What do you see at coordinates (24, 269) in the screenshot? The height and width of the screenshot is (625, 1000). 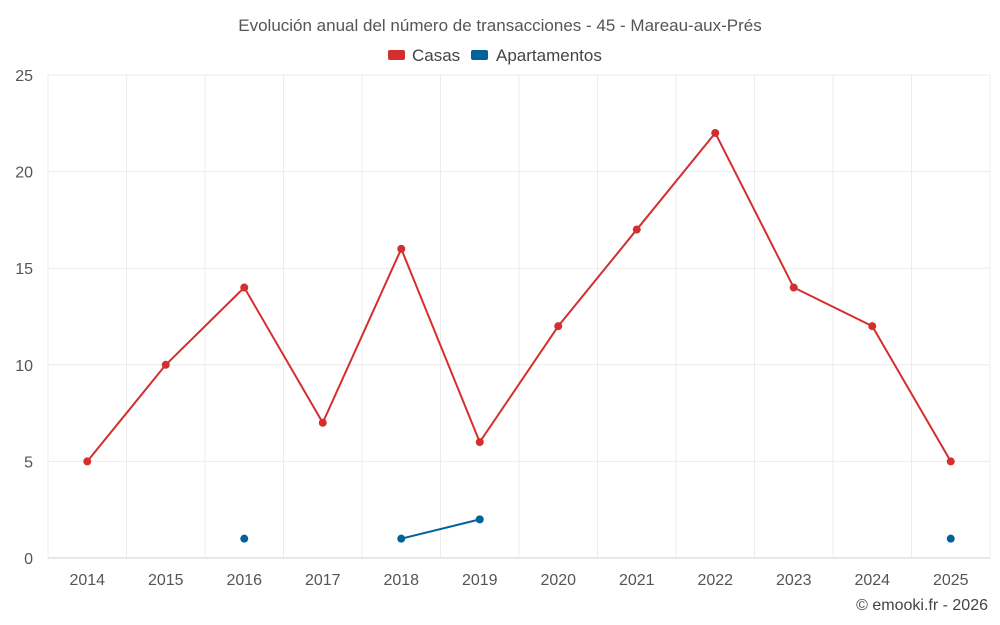 I see `y-tick-label: 15` at bounding box center [24, 269].